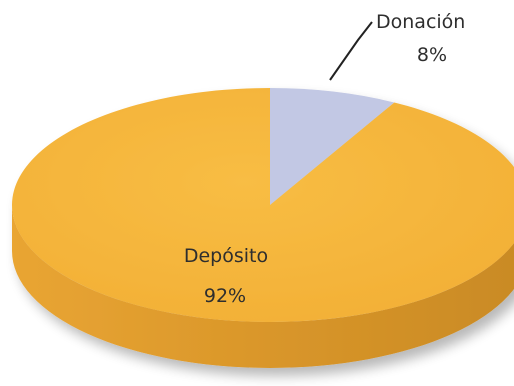 Image resolution: width=514 pixels, height=386 pixels. Describe the element at coordinates (226, 256) in the screenshot. I see `deposito-label: Depósito` at that location.